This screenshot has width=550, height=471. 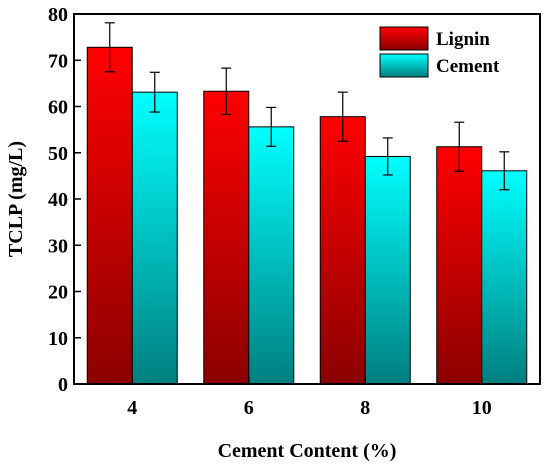 What do you see at coordinates (63, 385) in the screenshot?
I see `y-tick-label: 0` at bounding box center [63, 385].